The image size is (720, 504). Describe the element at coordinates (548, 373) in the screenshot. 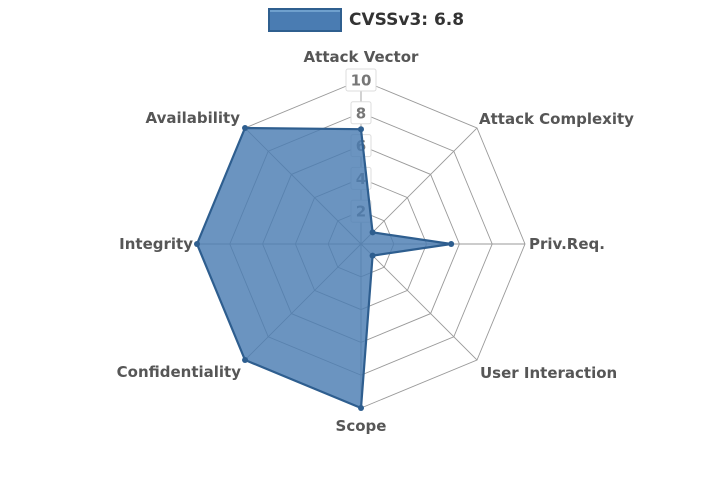

I see `axis-label-user-interaction: User Interaction` at that location.